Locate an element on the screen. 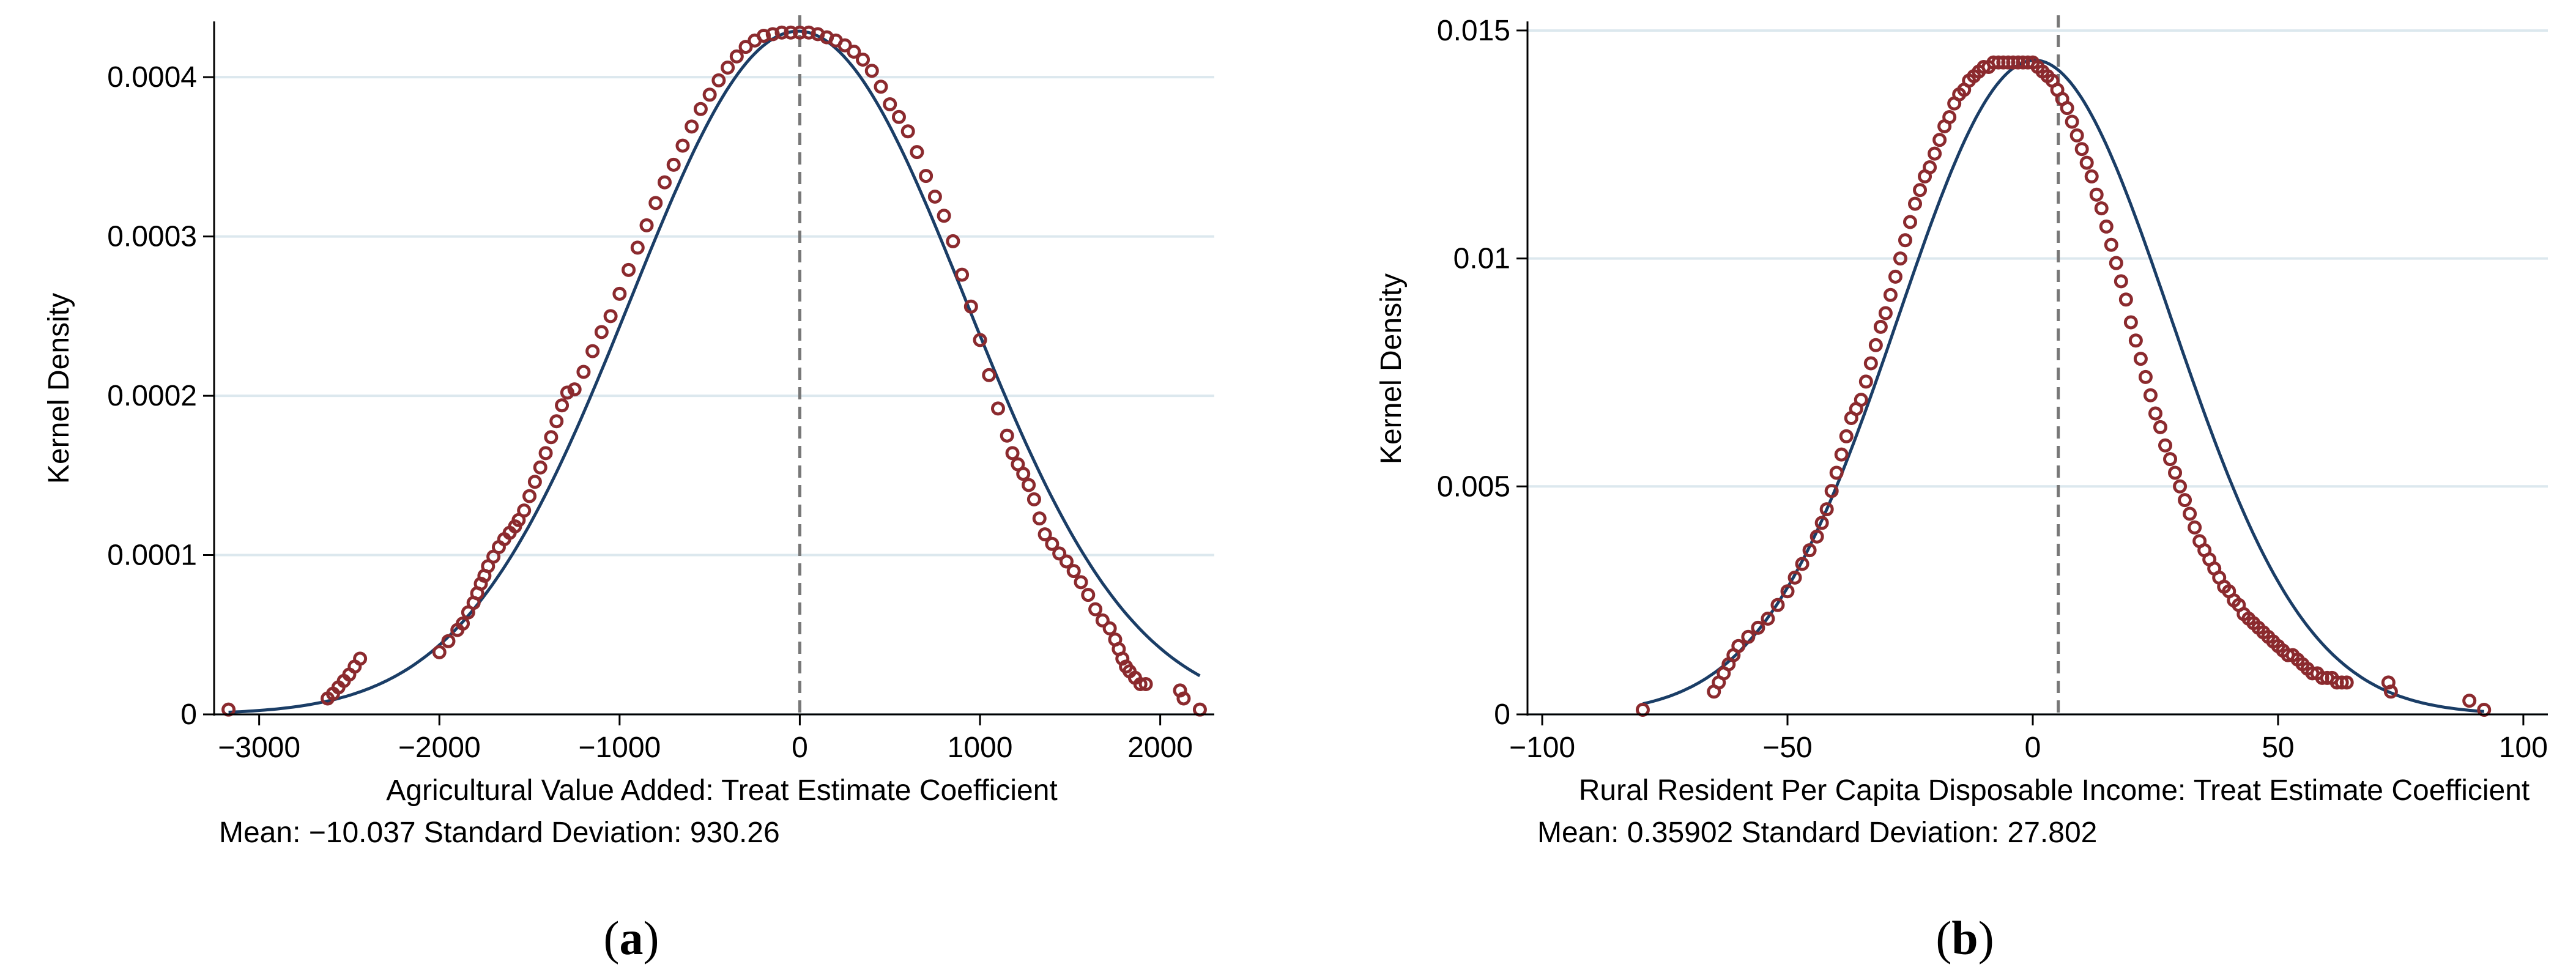 The image size is (2576, 978). x-tick-label: −1000 is located at coordinates (619, 748).